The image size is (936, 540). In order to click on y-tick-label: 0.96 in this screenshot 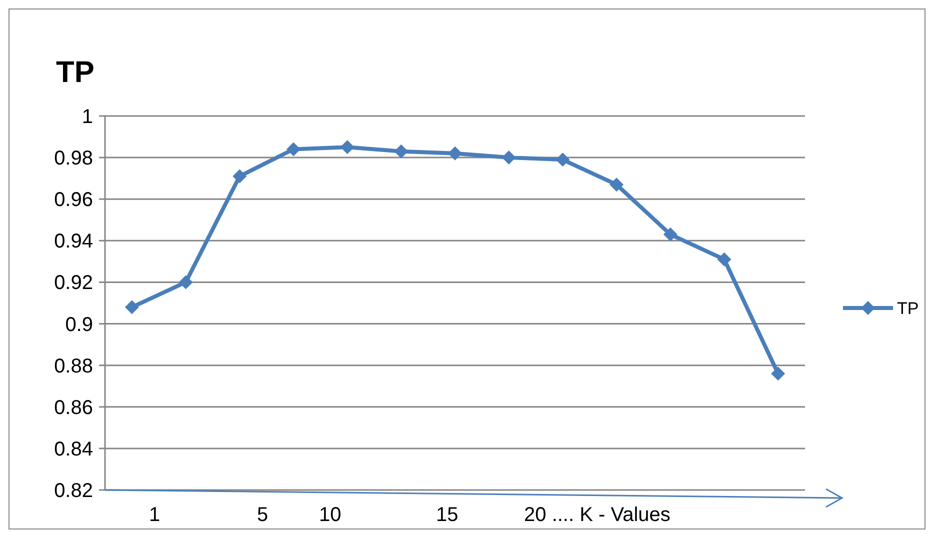, I will do `click(73, 200)`.